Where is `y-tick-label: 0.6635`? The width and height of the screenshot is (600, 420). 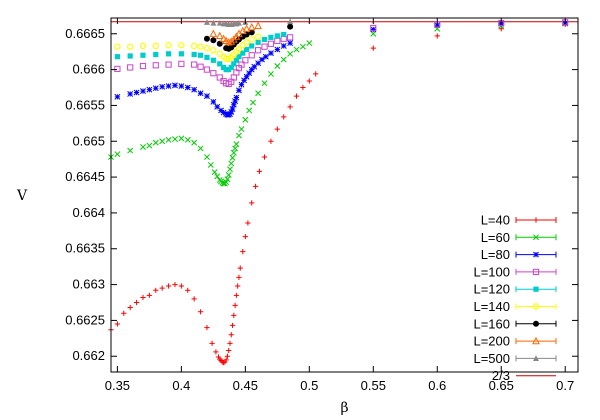 y-tick-label: 0.6635 is located at coordinates (85, 248).